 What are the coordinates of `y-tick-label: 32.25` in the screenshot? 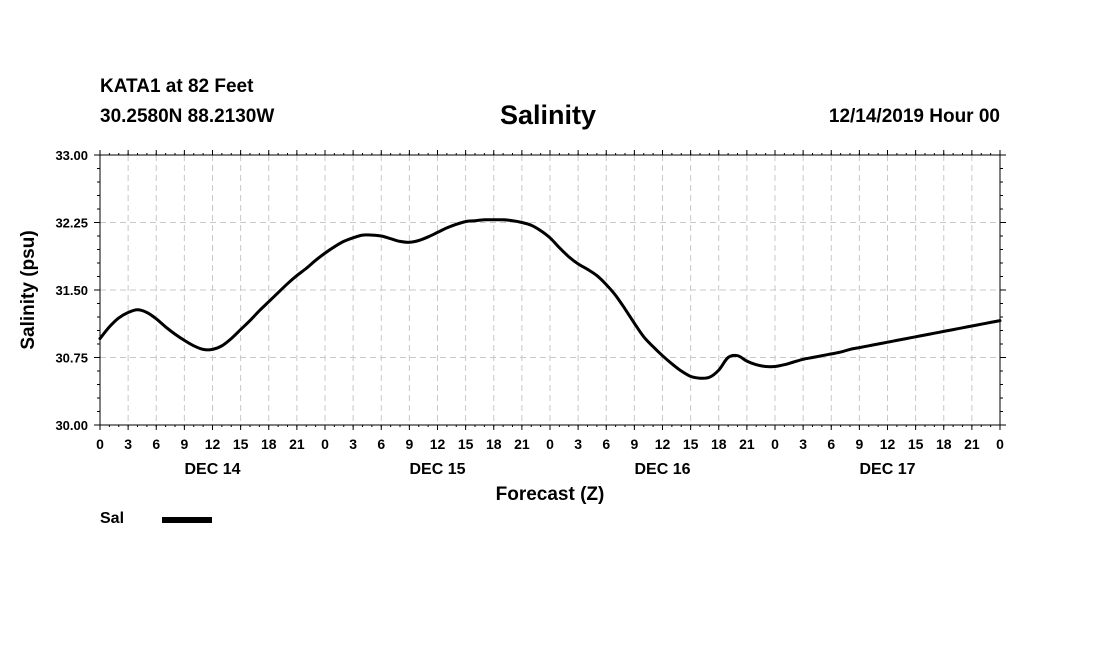 It's located at (71, 223).